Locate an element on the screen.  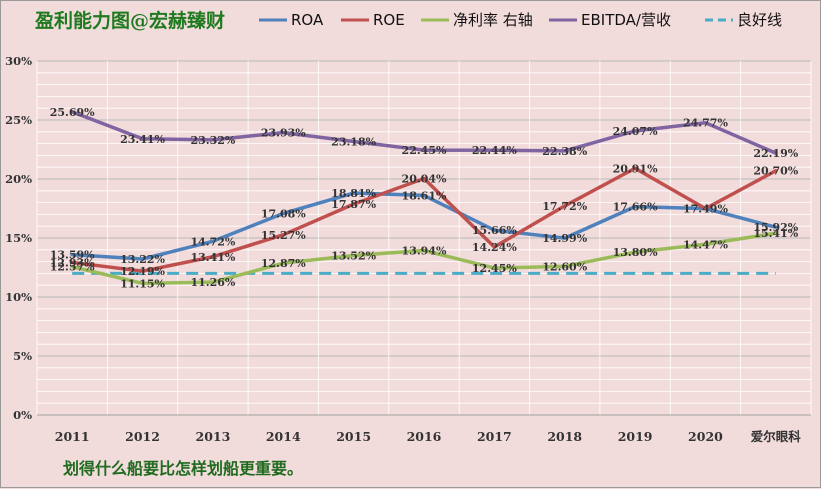
data-label: 12.19% is located at coordinates (142, 271).